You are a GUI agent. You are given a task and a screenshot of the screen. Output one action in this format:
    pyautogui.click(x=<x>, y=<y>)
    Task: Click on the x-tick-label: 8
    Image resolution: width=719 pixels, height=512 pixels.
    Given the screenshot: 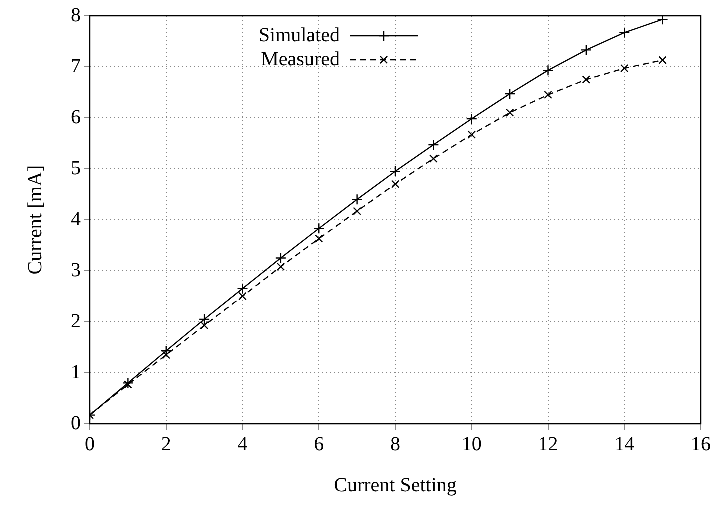 What is the action you would take?
    pyautogui.click(x=395, y=444)
    